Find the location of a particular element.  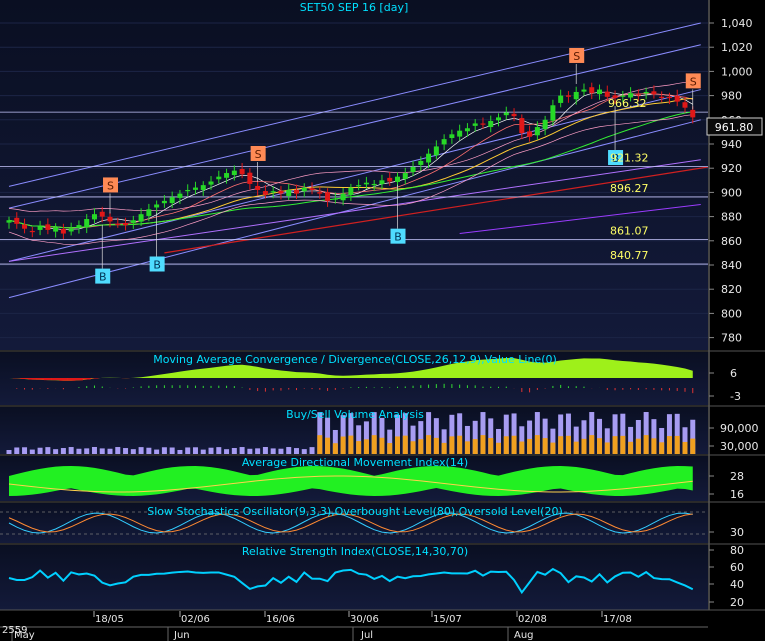

adx-panel is located at coordinates (350, 481).